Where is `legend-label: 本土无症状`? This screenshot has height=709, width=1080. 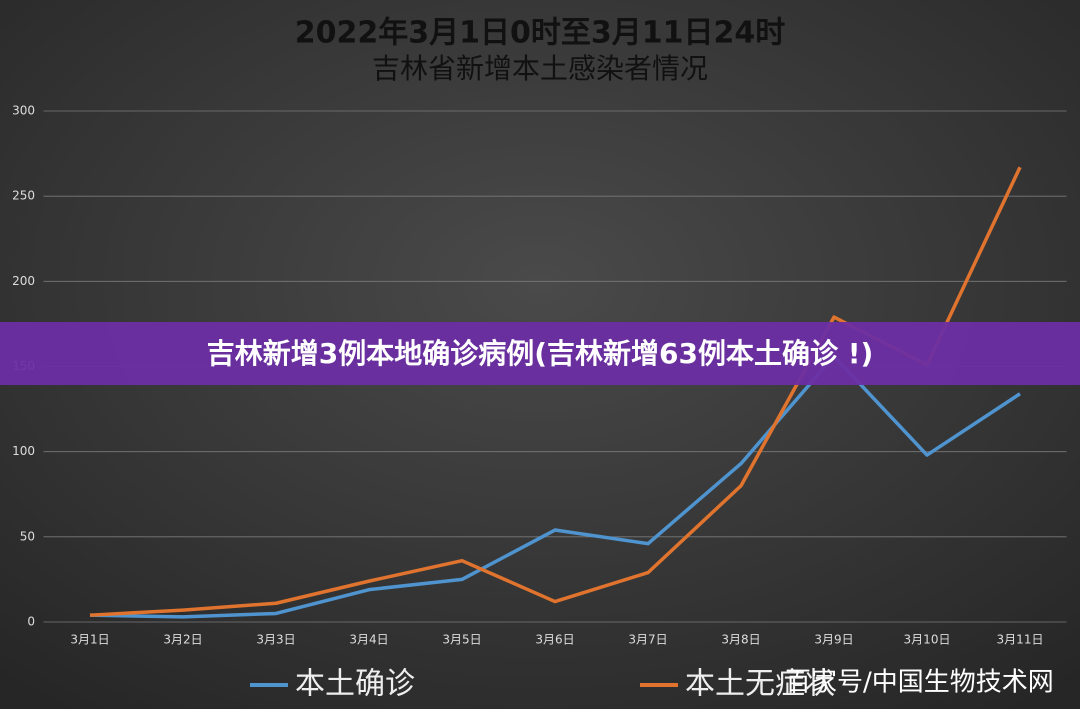
legend-label: 本土无症状 is located at coordinates (760, 684).